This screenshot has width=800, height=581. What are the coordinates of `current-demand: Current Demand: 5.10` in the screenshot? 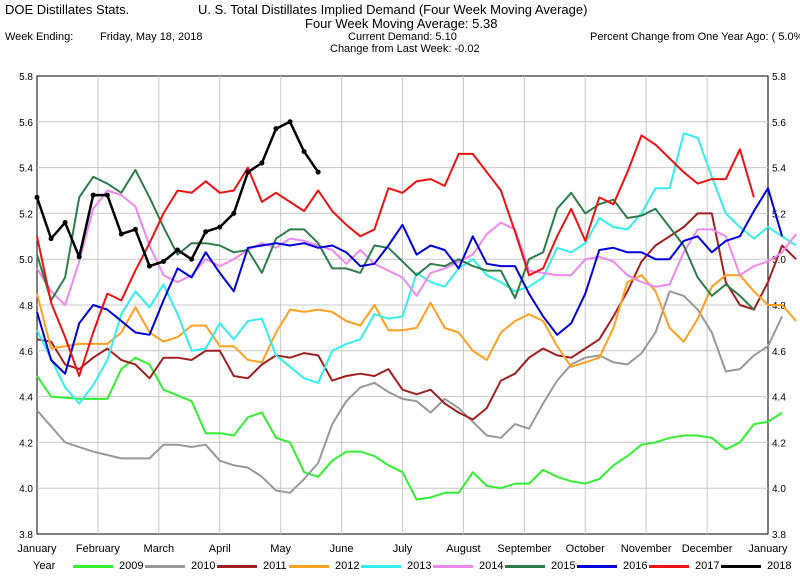 It's located at (402, 37).